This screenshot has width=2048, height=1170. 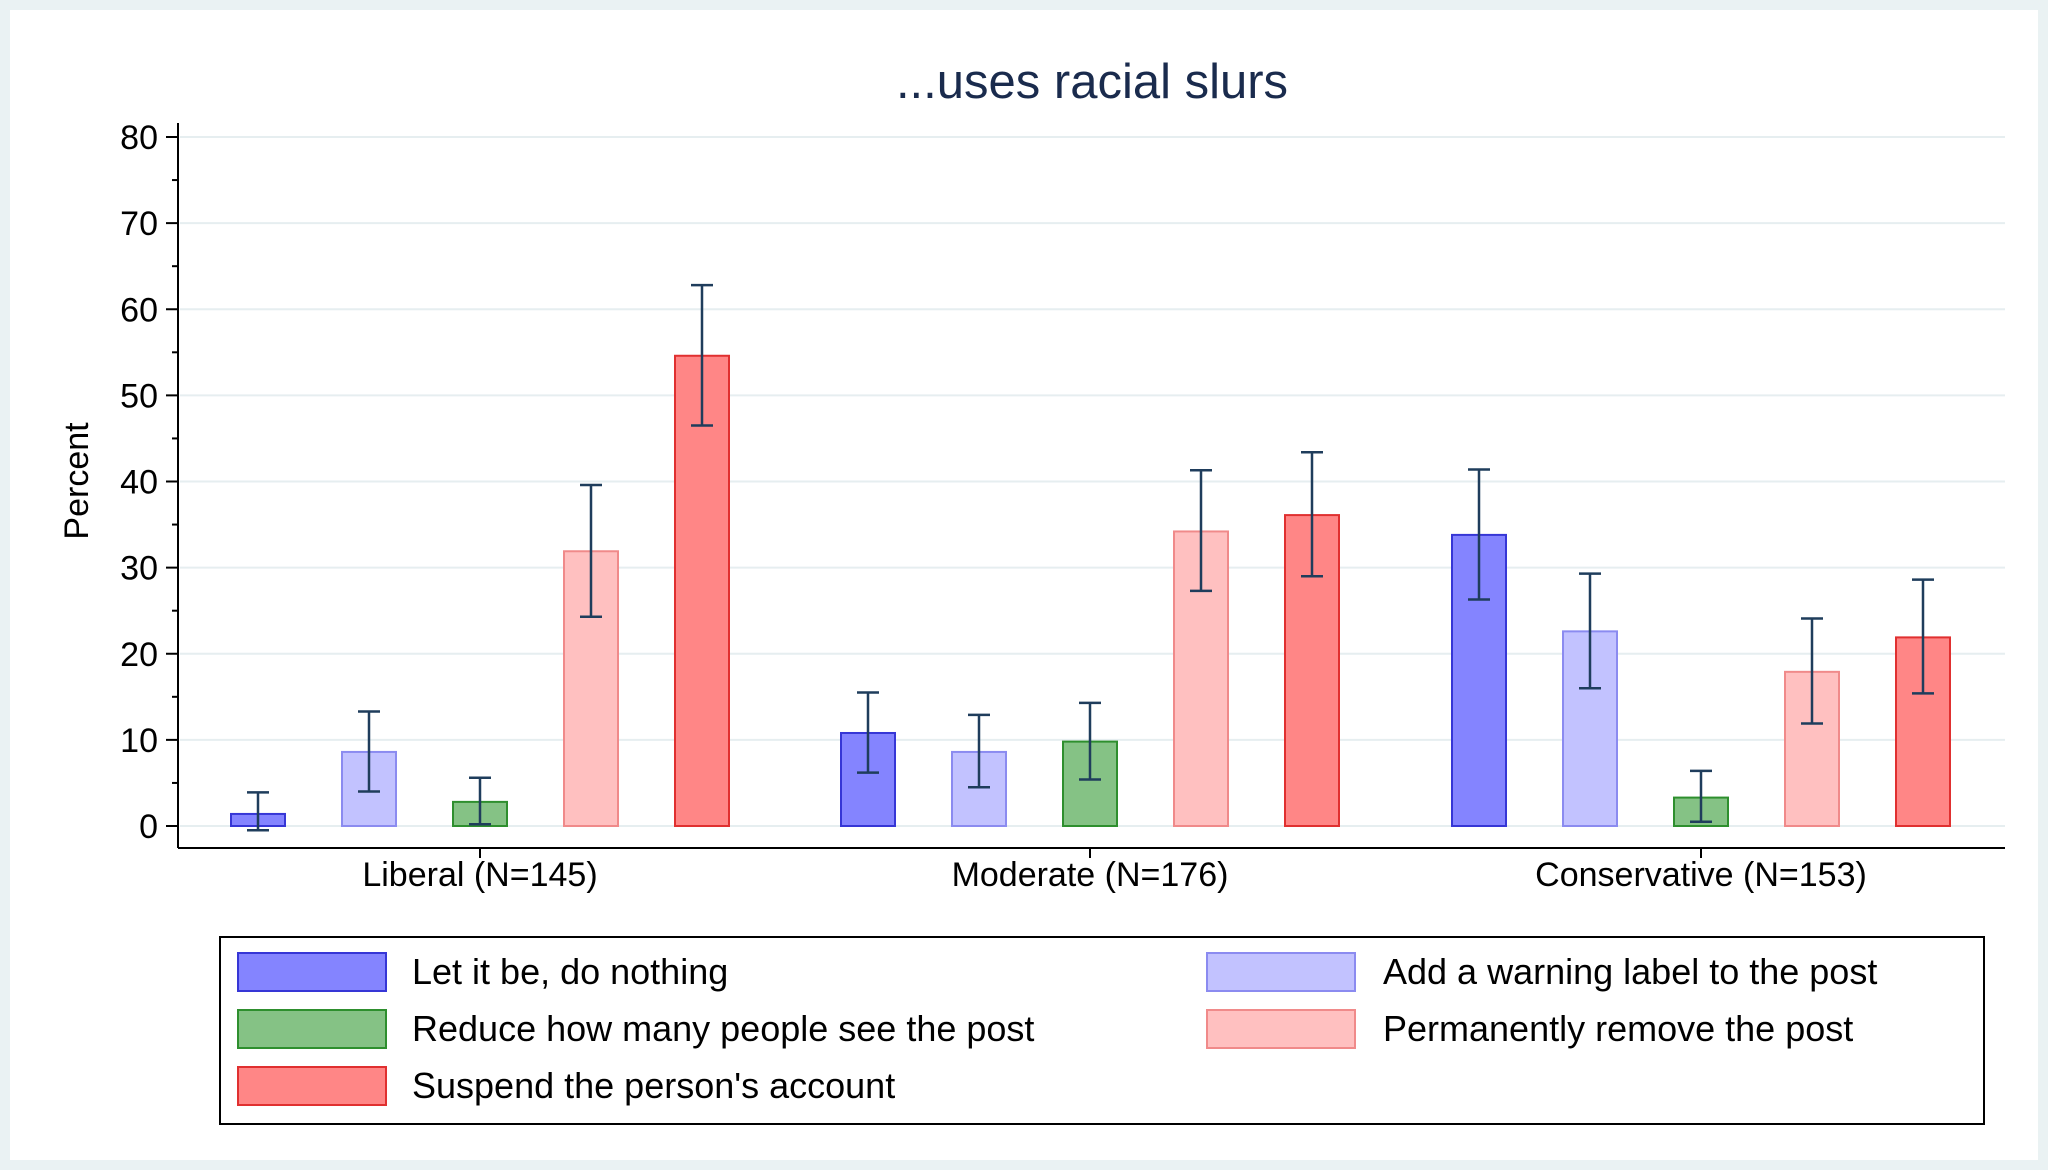 What do you see at coordinates (139, 569) in the screenshot?
I see `y-tick-label: 30` at bounding box center [139, 569].